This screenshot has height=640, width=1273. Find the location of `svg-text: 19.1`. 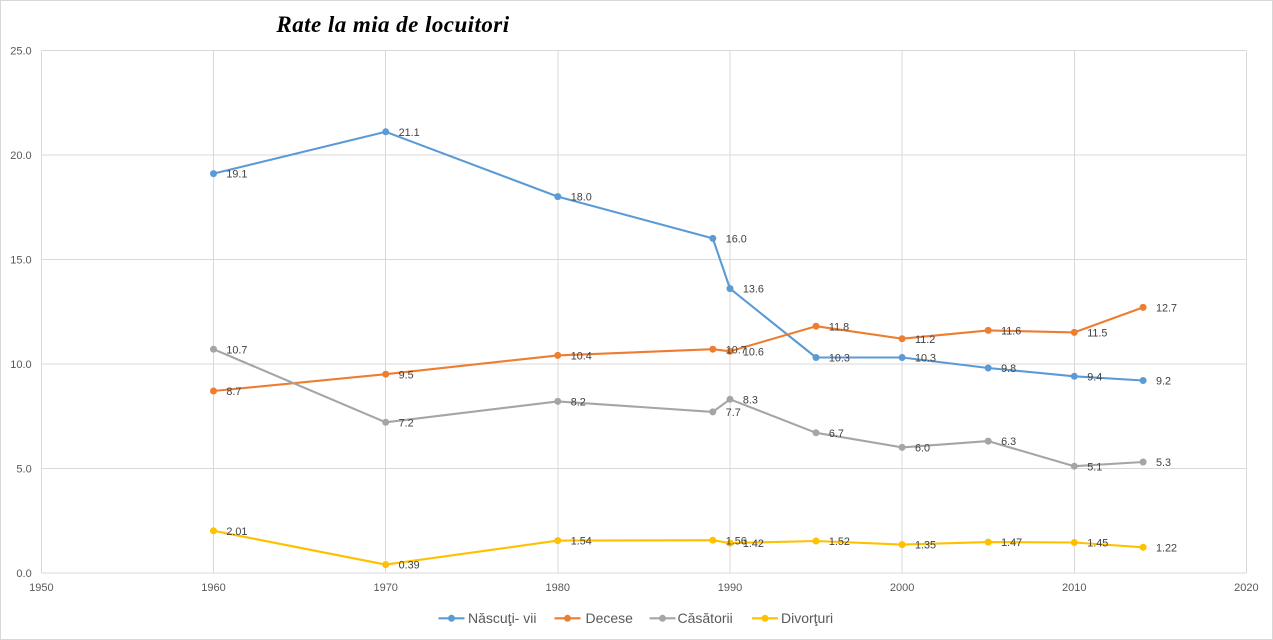

svg-text: 19.1 is located at coordinates (236, 175).